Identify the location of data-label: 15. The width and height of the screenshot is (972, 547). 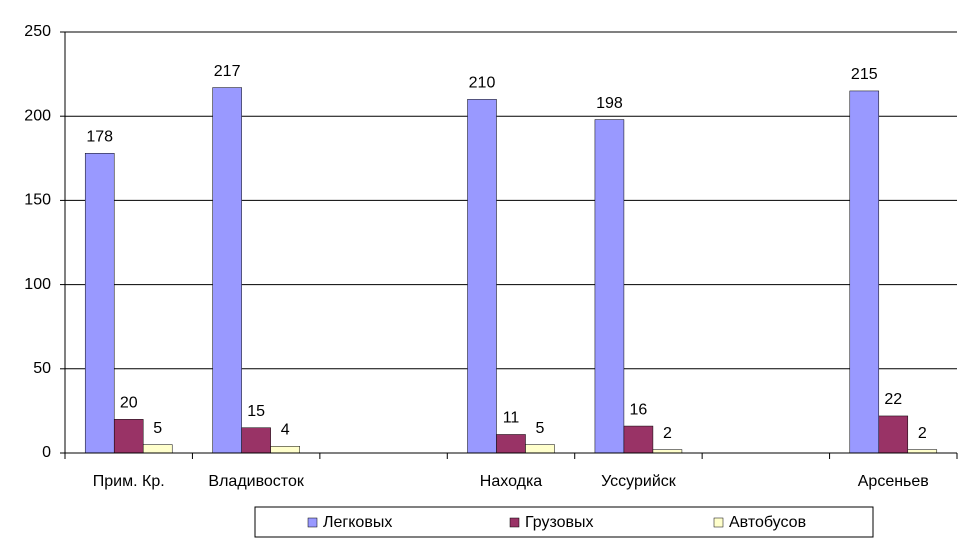
(256, 411).